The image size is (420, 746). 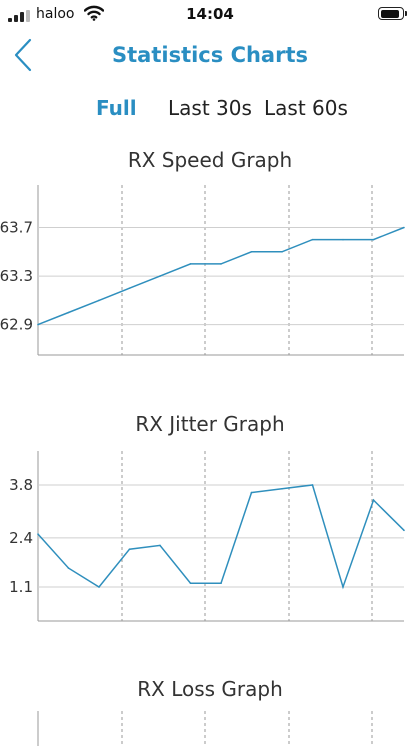 I want to click on y-tick-label: 63.3, so click(x=16, y=276).